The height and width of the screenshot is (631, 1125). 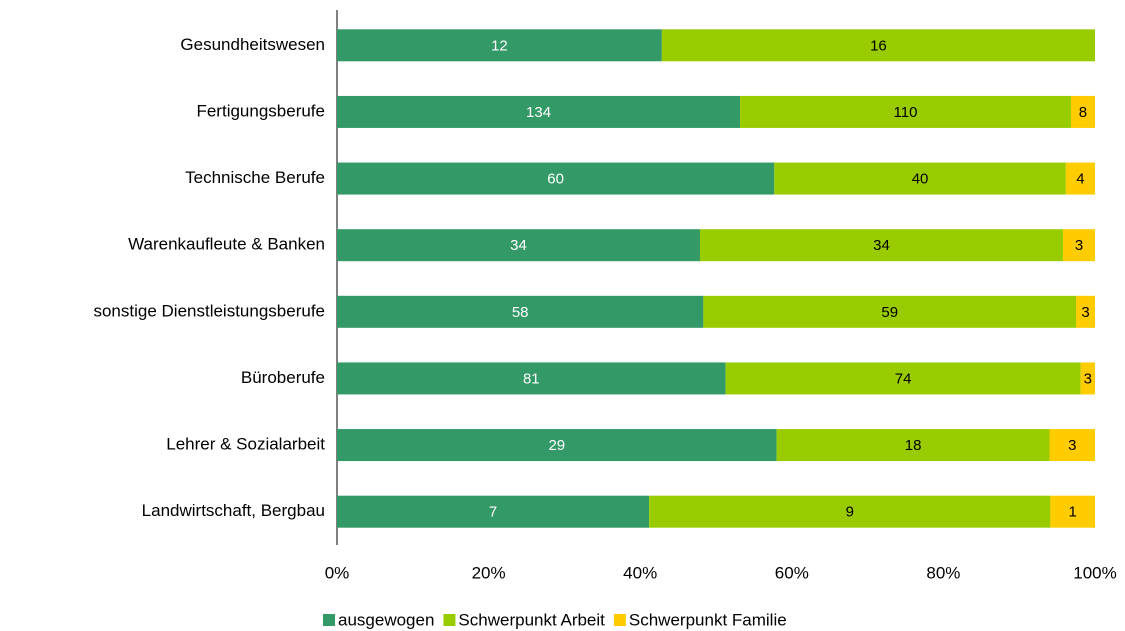 I want to click on data-label: 60, so click(x=555, y=179).